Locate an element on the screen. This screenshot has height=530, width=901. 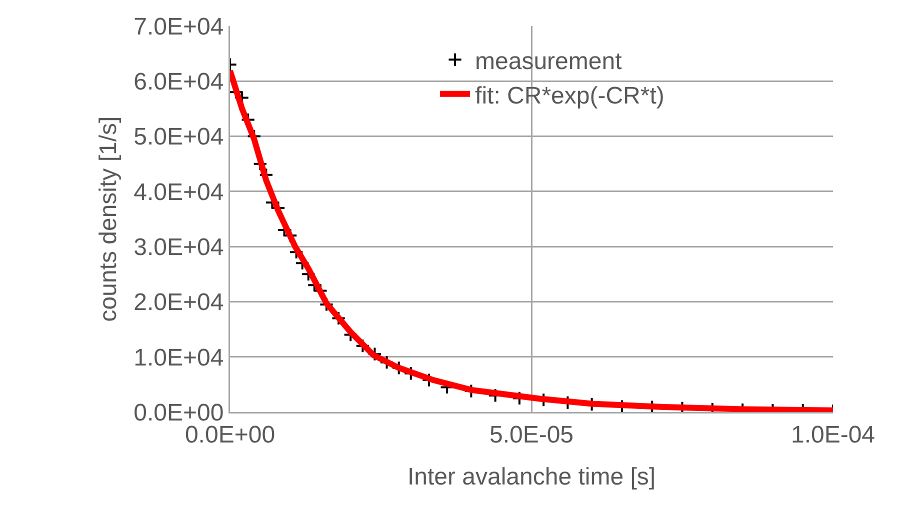
y-tick-label: 4.0E+04 is located at coordinates (179, 192).